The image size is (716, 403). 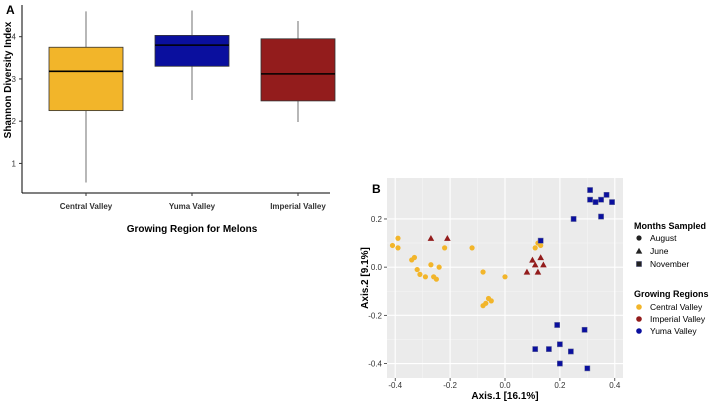 I want to click on box-yuma-valley, so click(x=192, y=55).